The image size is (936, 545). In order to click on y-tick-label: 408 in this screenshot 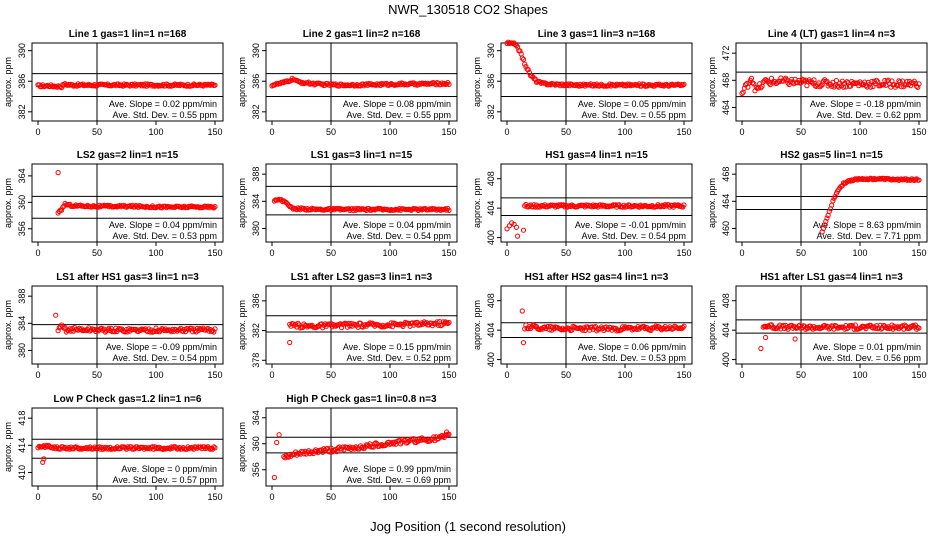, I will do `click(491, 178)`.